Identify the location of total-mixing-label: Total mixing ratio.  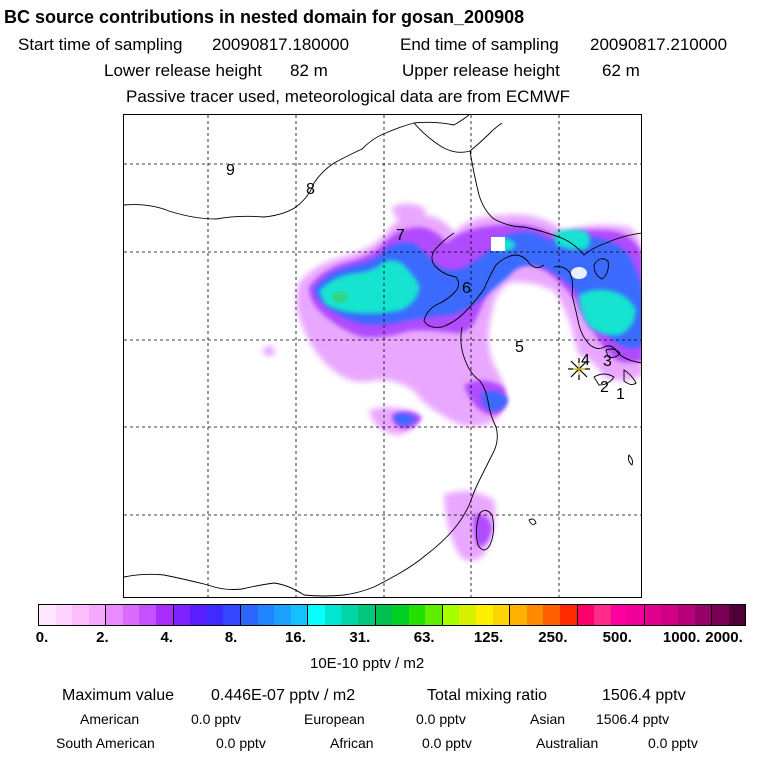
(487, 695).